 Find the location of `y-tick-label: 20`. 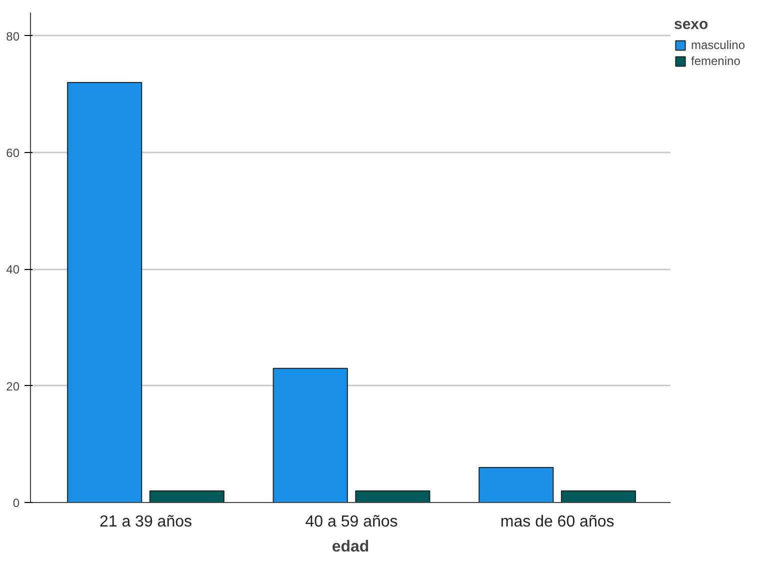

y-tick-label: 20 is located at coordinates (13, 386).